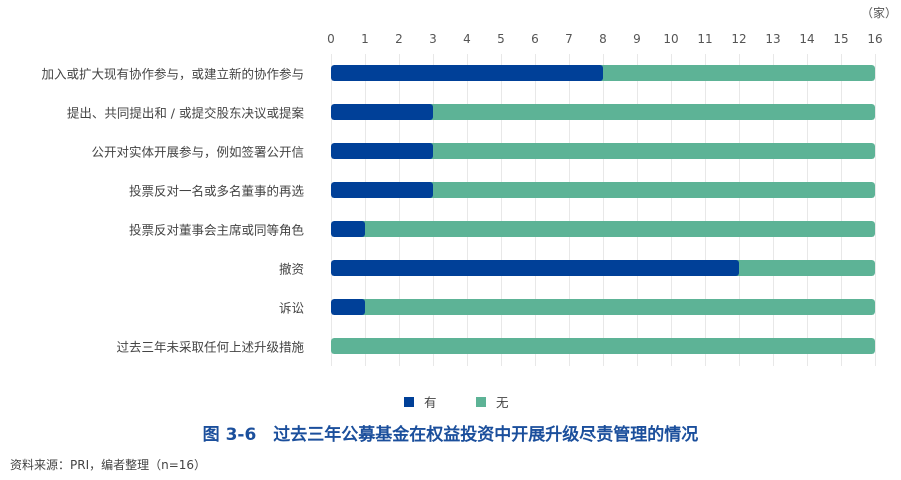 The width and height of the screenshot is (901, 480). Describe the element at coordinates (291, 308) in the screenshot. I see `category-label: 诉讼` at that location.